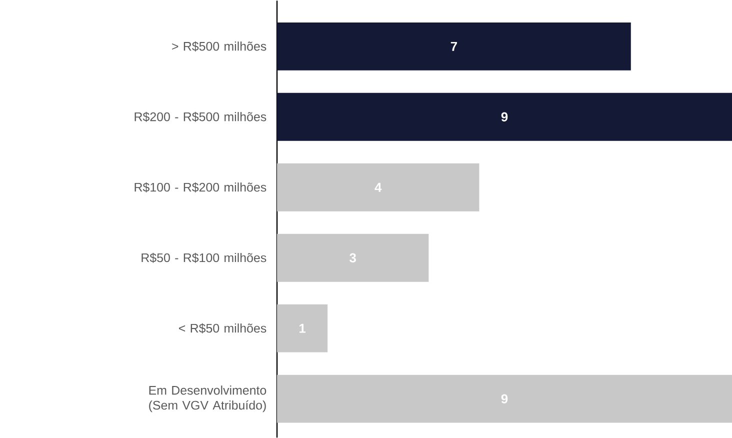 The width and height of the screenshot is (732, 438). I want to click on y-tick-label: > R$500 milhões, so click(219, 46).